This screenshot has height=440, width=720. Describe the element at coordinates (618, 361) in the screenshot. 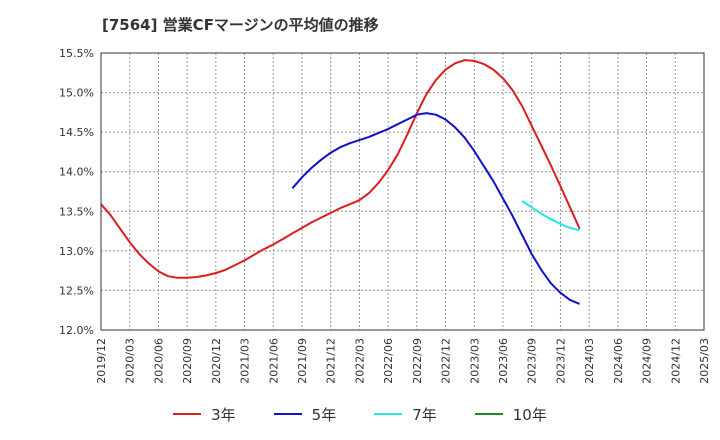

I see `x-tick-label: 2024/06` at that location.